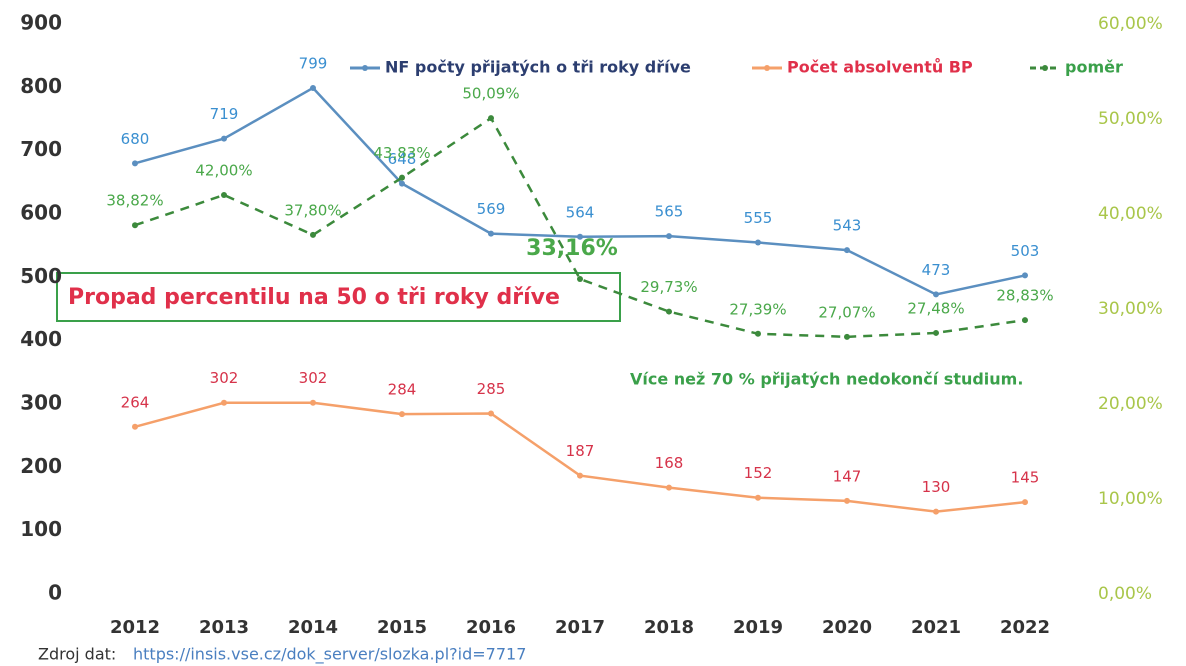  What do you see at coordinates (402, 159) in the screenshot?
I see `value-label: 648` at bounding box center [402, 159].